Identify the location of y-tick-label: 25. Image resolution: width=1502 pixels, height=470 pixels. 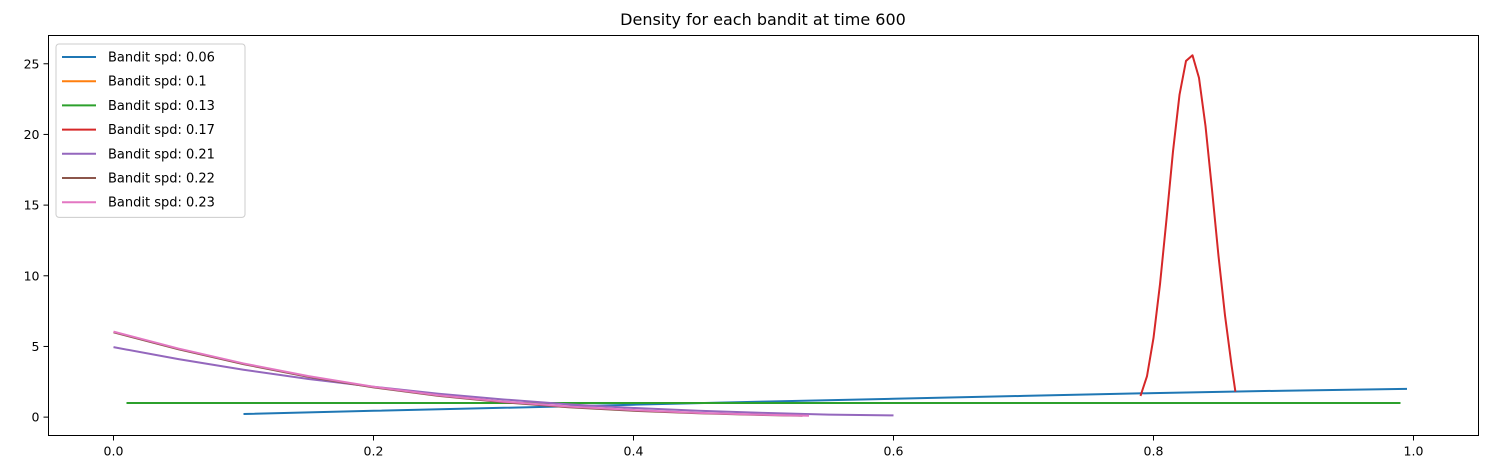
(32, 63).